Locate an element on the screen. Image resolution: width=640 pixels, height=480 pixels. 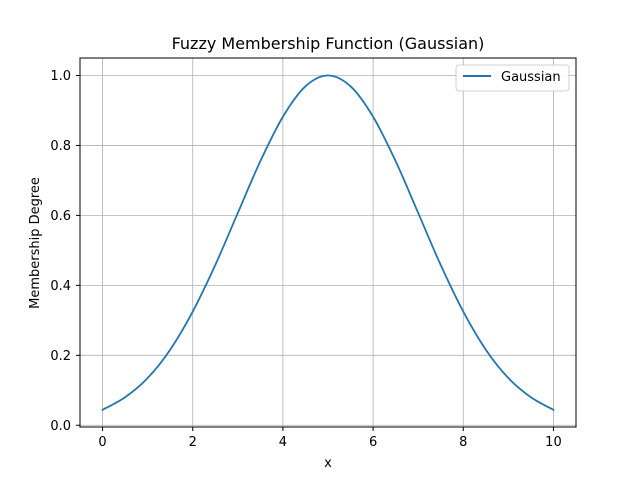
legend: Gaussian is located at coordinates (512, 78).